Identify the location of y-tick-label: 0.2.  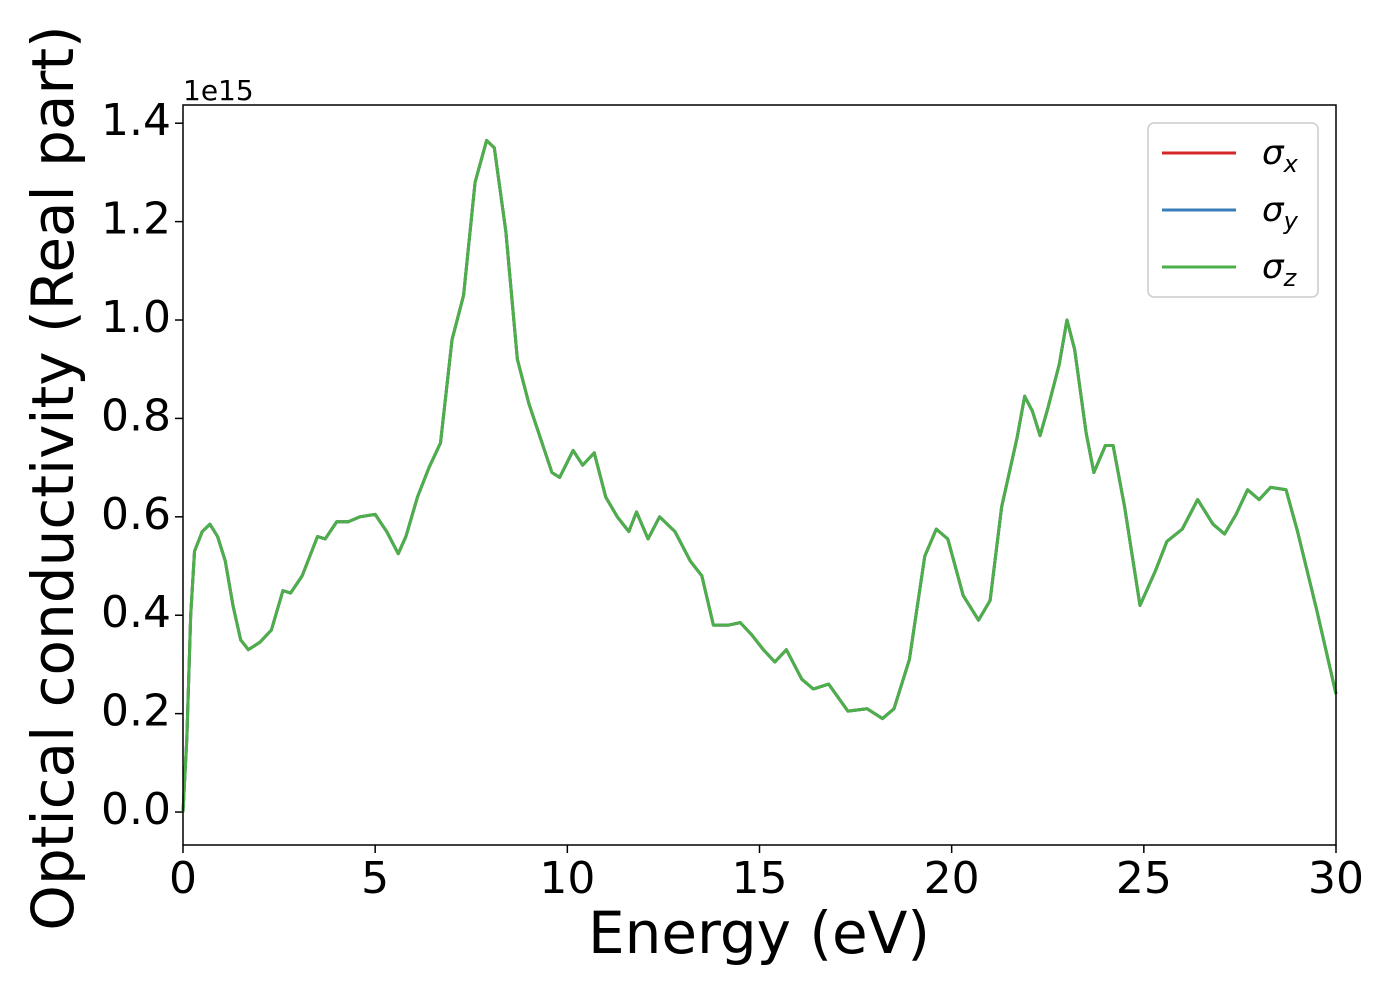
(136, 711).